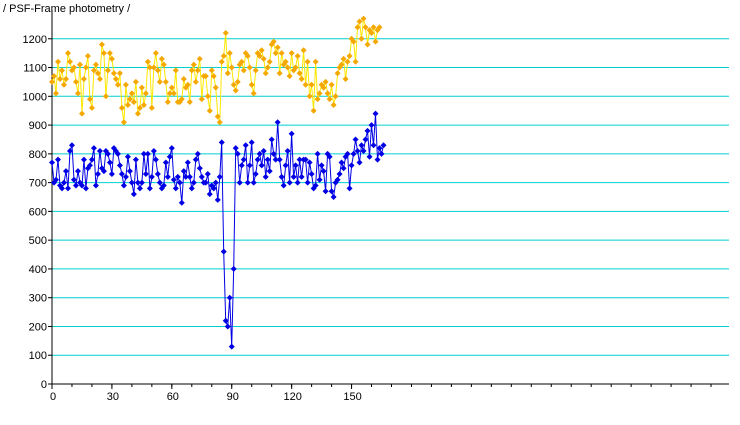  Describe the element at coordinates (67, 9) in the screenshot. I see `chart-title: / PSF-Frame photometry /` at that location.